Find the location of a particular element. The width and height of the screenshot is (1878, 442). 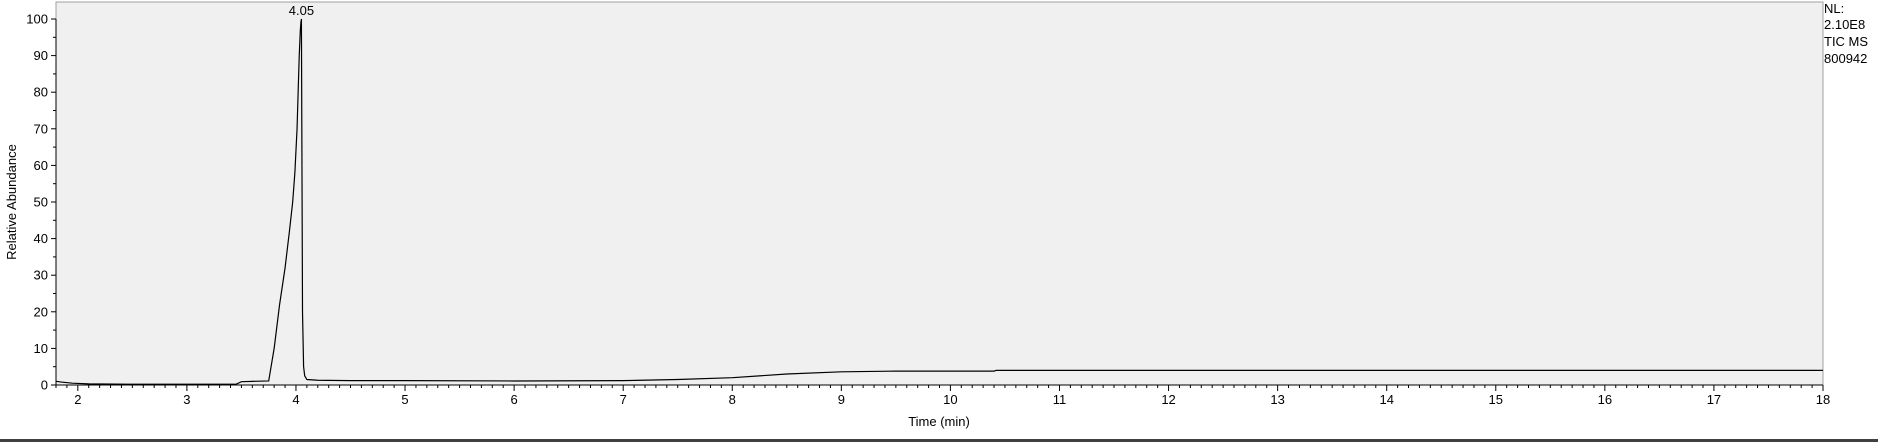

x-tick-label: 2 is located at coordinates (77, 399).